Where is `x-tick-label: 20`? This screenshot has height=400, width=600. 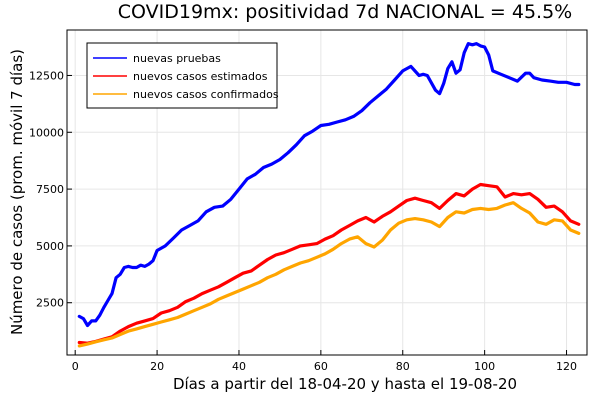 x-tick-label: 20 is located at coordinates (157, 366).